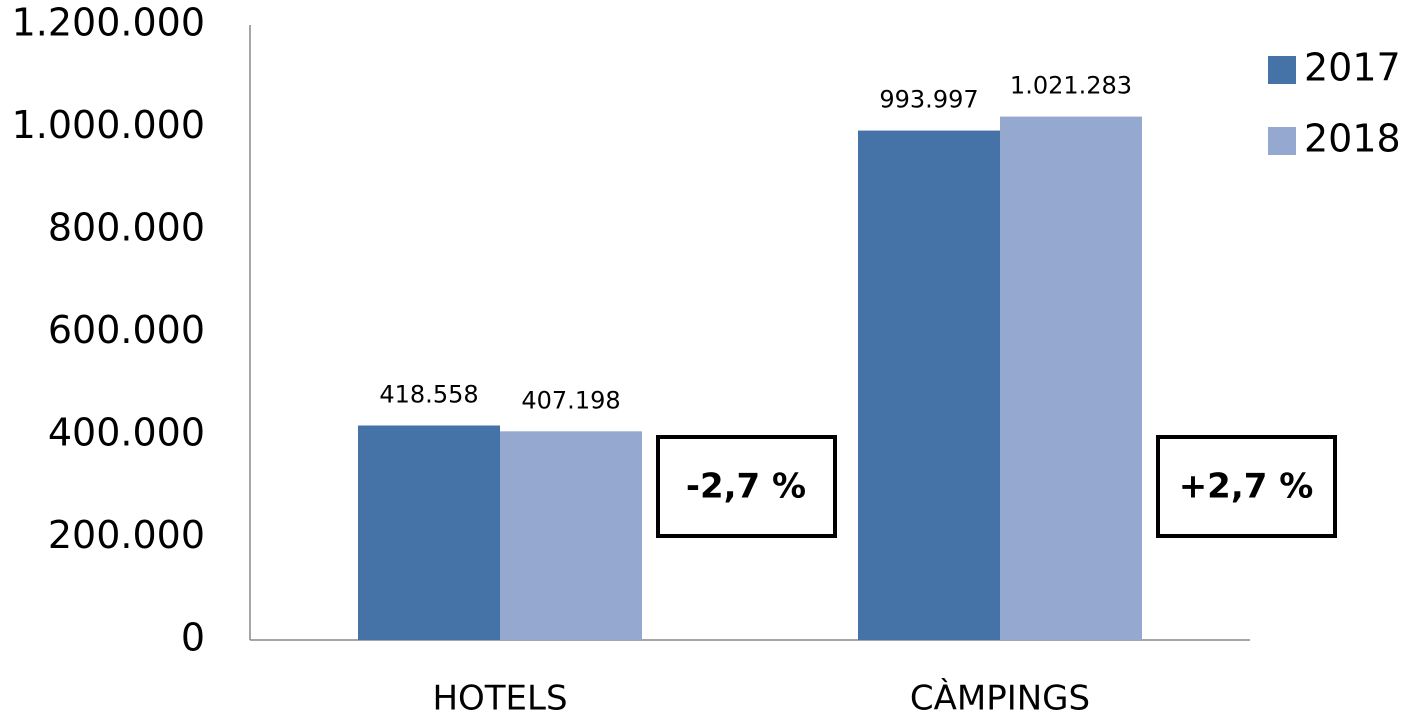  What do you see at coordinates (570, 400) in the screenshot?
I see `value-label: 407.198` at bounding box center [570, 400].